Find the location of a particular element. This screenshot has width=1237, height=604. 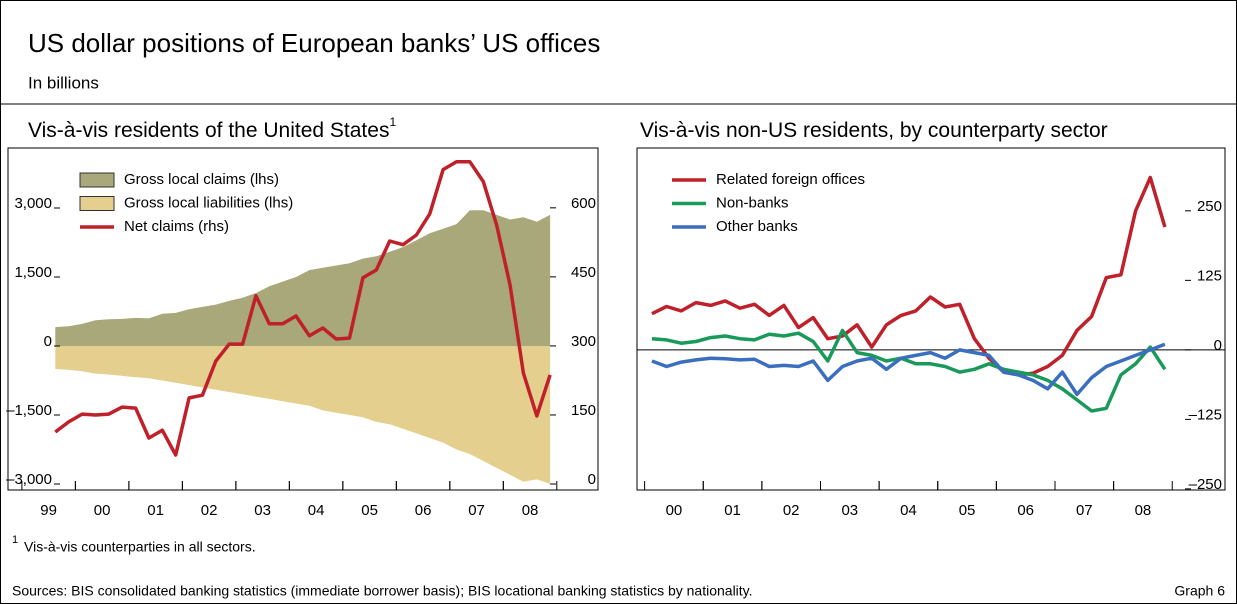

y2-tick-label: 450 is located at coordinates (583, 272).